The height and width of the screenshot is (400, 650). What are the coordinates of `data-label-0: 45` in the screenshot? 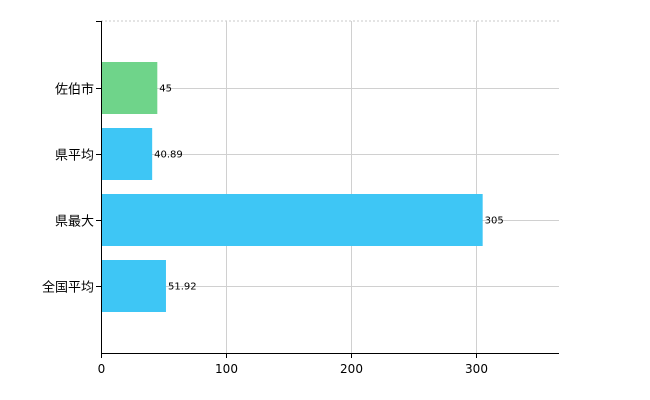 It's located at (165, 89).